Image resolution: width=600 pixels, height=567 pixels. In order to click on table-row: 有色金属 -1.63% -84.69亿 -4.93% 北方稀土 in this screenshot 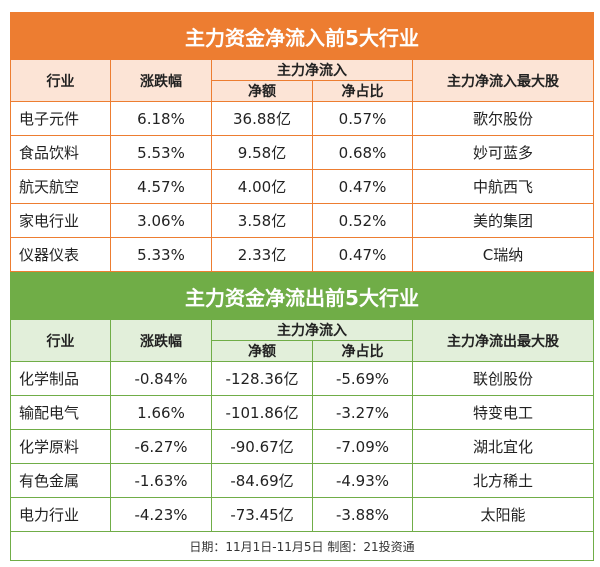, I will do `click(302, 480)`.